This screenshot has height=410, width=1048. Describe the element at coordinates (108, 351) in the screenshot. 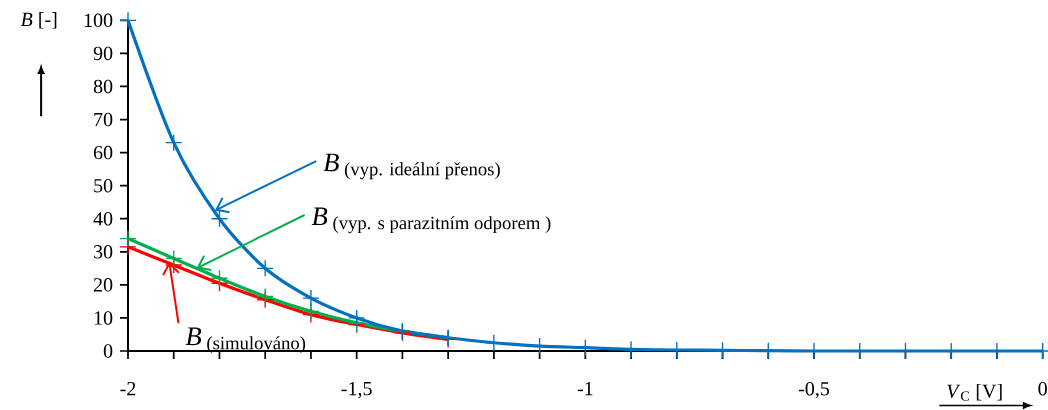

I see `y-tick-label: 0` at that location.